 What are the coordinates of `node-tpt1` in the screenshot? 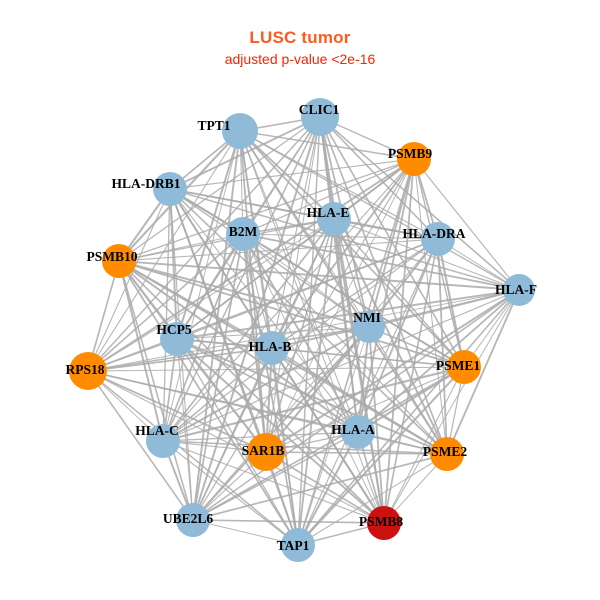 It's located at (240, 131).